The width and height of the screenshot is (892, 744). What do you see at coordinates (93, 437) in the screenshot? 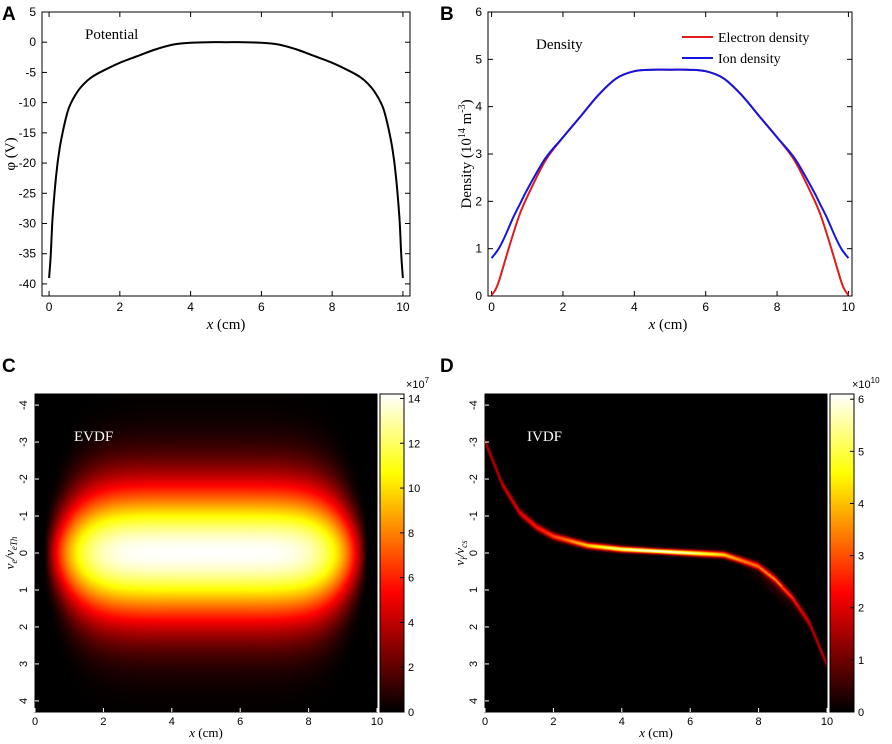
I see `panel-c-annotation: EVDF` at bounding box center [93, 437].